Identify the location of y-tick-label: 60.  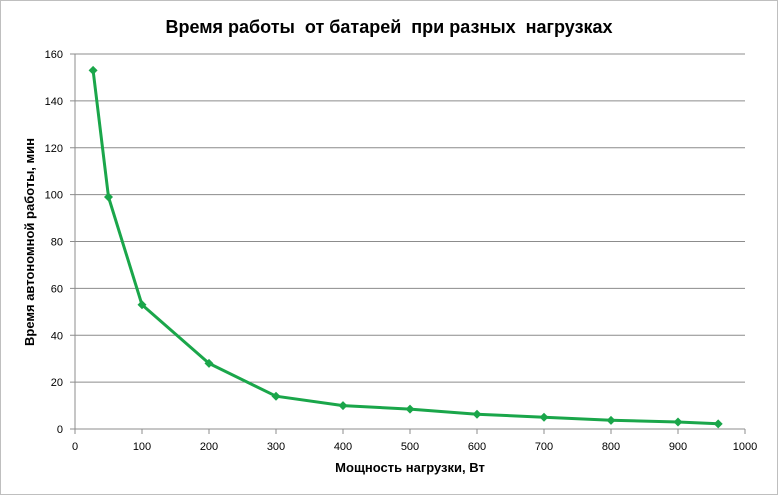
(57, 289).